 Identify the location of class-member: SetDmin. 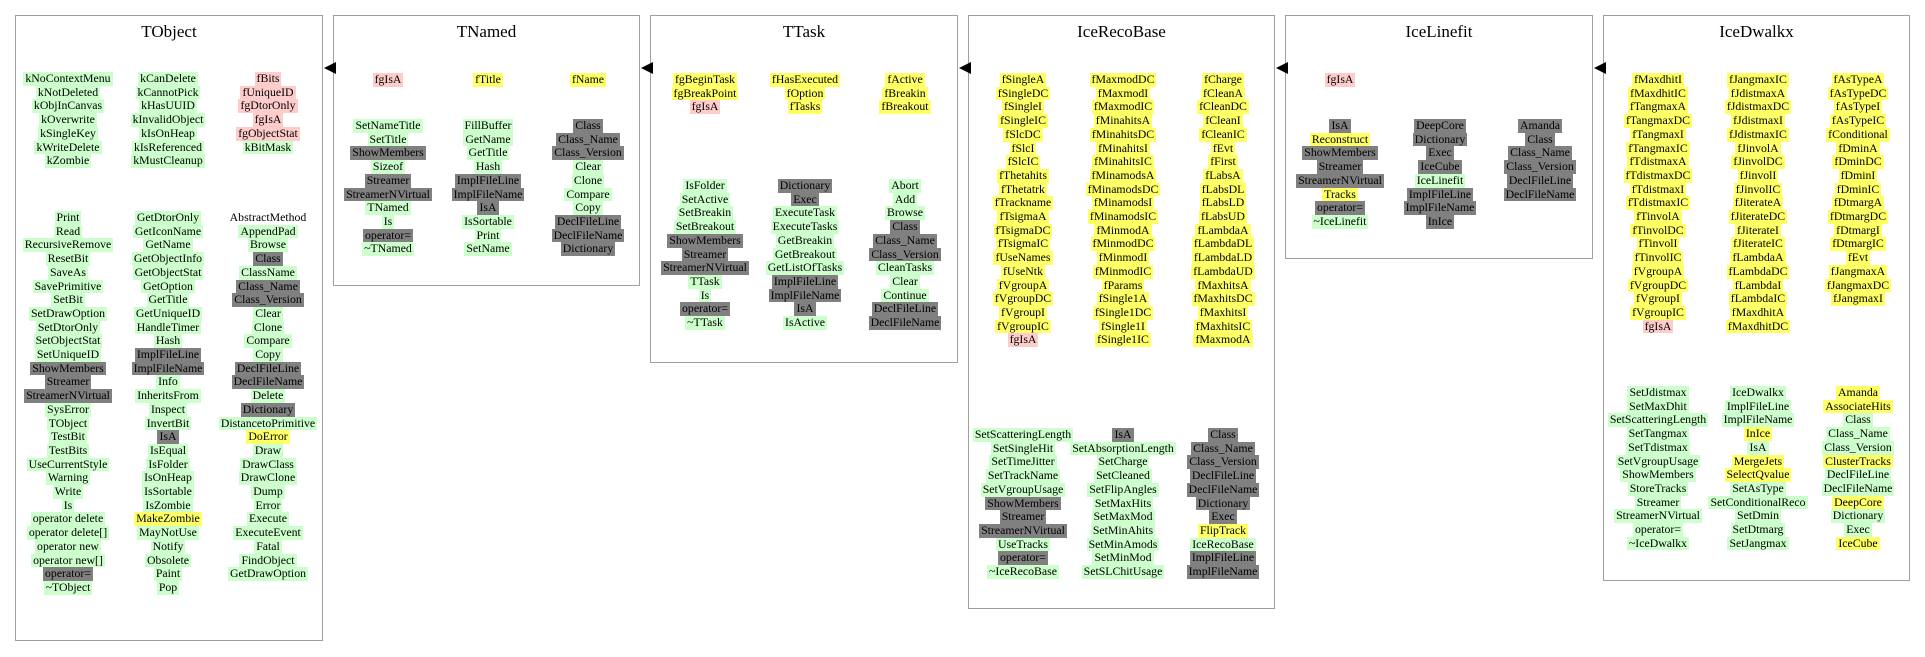
(1758, 516).